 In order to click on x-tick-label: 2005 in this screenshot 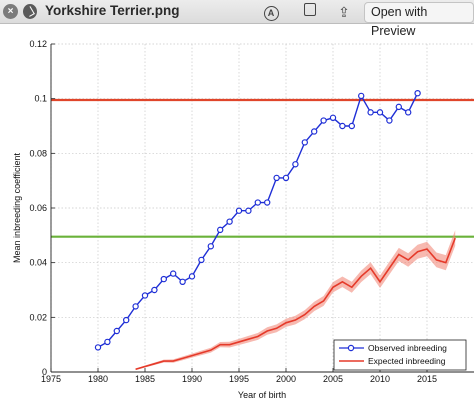, I will do `click(333, 379)`.